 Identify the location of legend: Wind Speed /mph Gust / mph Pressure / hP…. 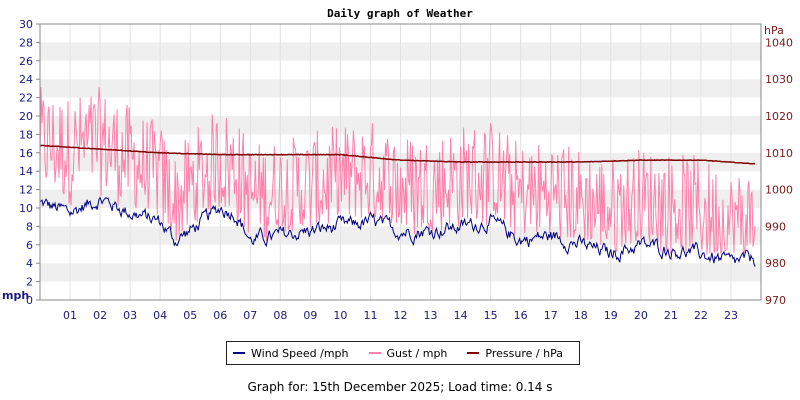
(403, 353).